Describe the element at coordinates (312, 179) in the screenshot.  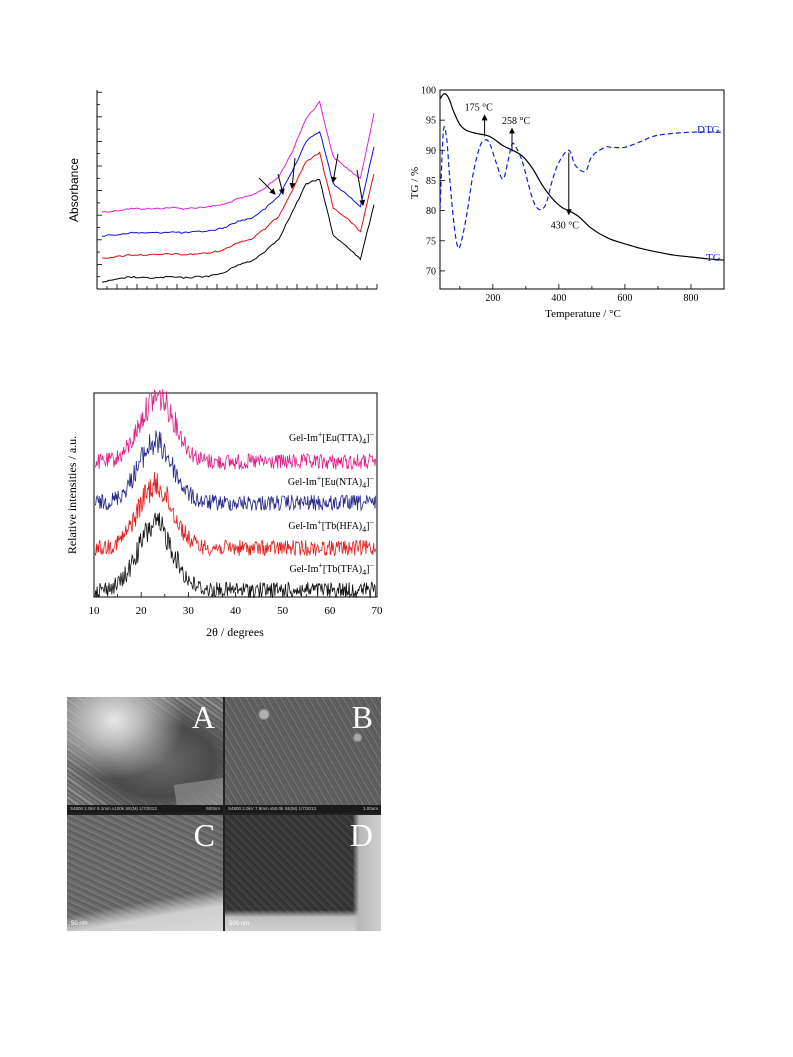
I see `ftir-arrow-annotations` at that location.